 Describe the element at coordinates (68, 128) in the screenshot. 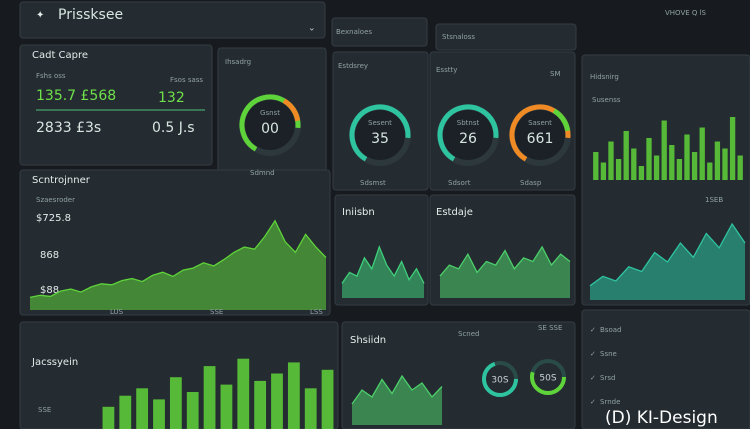

I see `value: 2833 £3s` at that location.